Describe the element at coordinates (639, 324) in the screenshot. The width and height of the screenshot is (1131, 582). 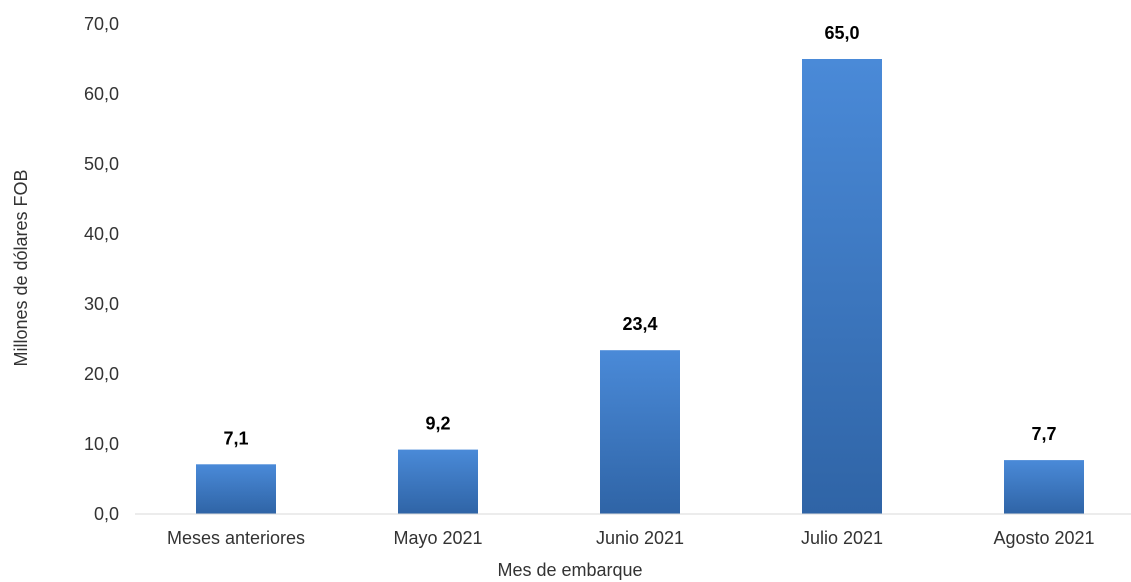
I see `bar-data-label: 23,4` at that location.